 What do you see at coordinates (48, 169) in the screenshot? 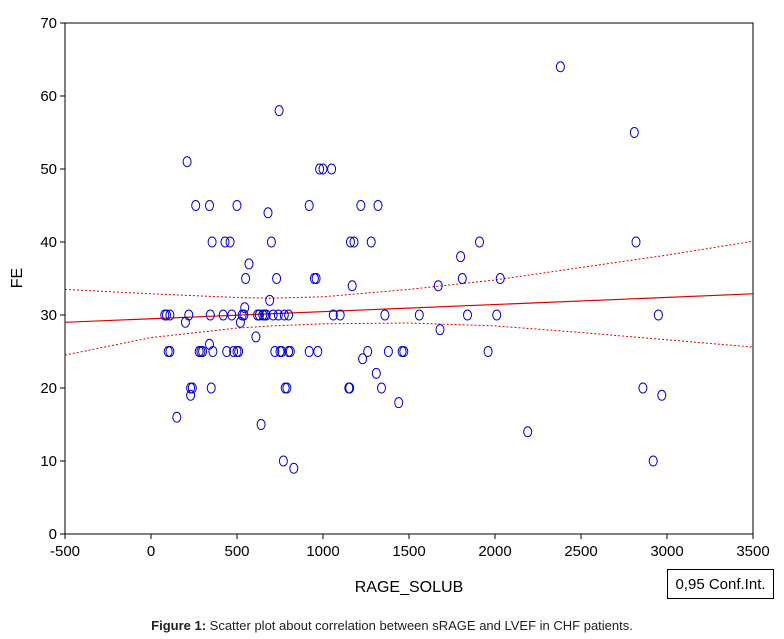
I see `y-tick-label: 50` at bounding box center [48, 169].